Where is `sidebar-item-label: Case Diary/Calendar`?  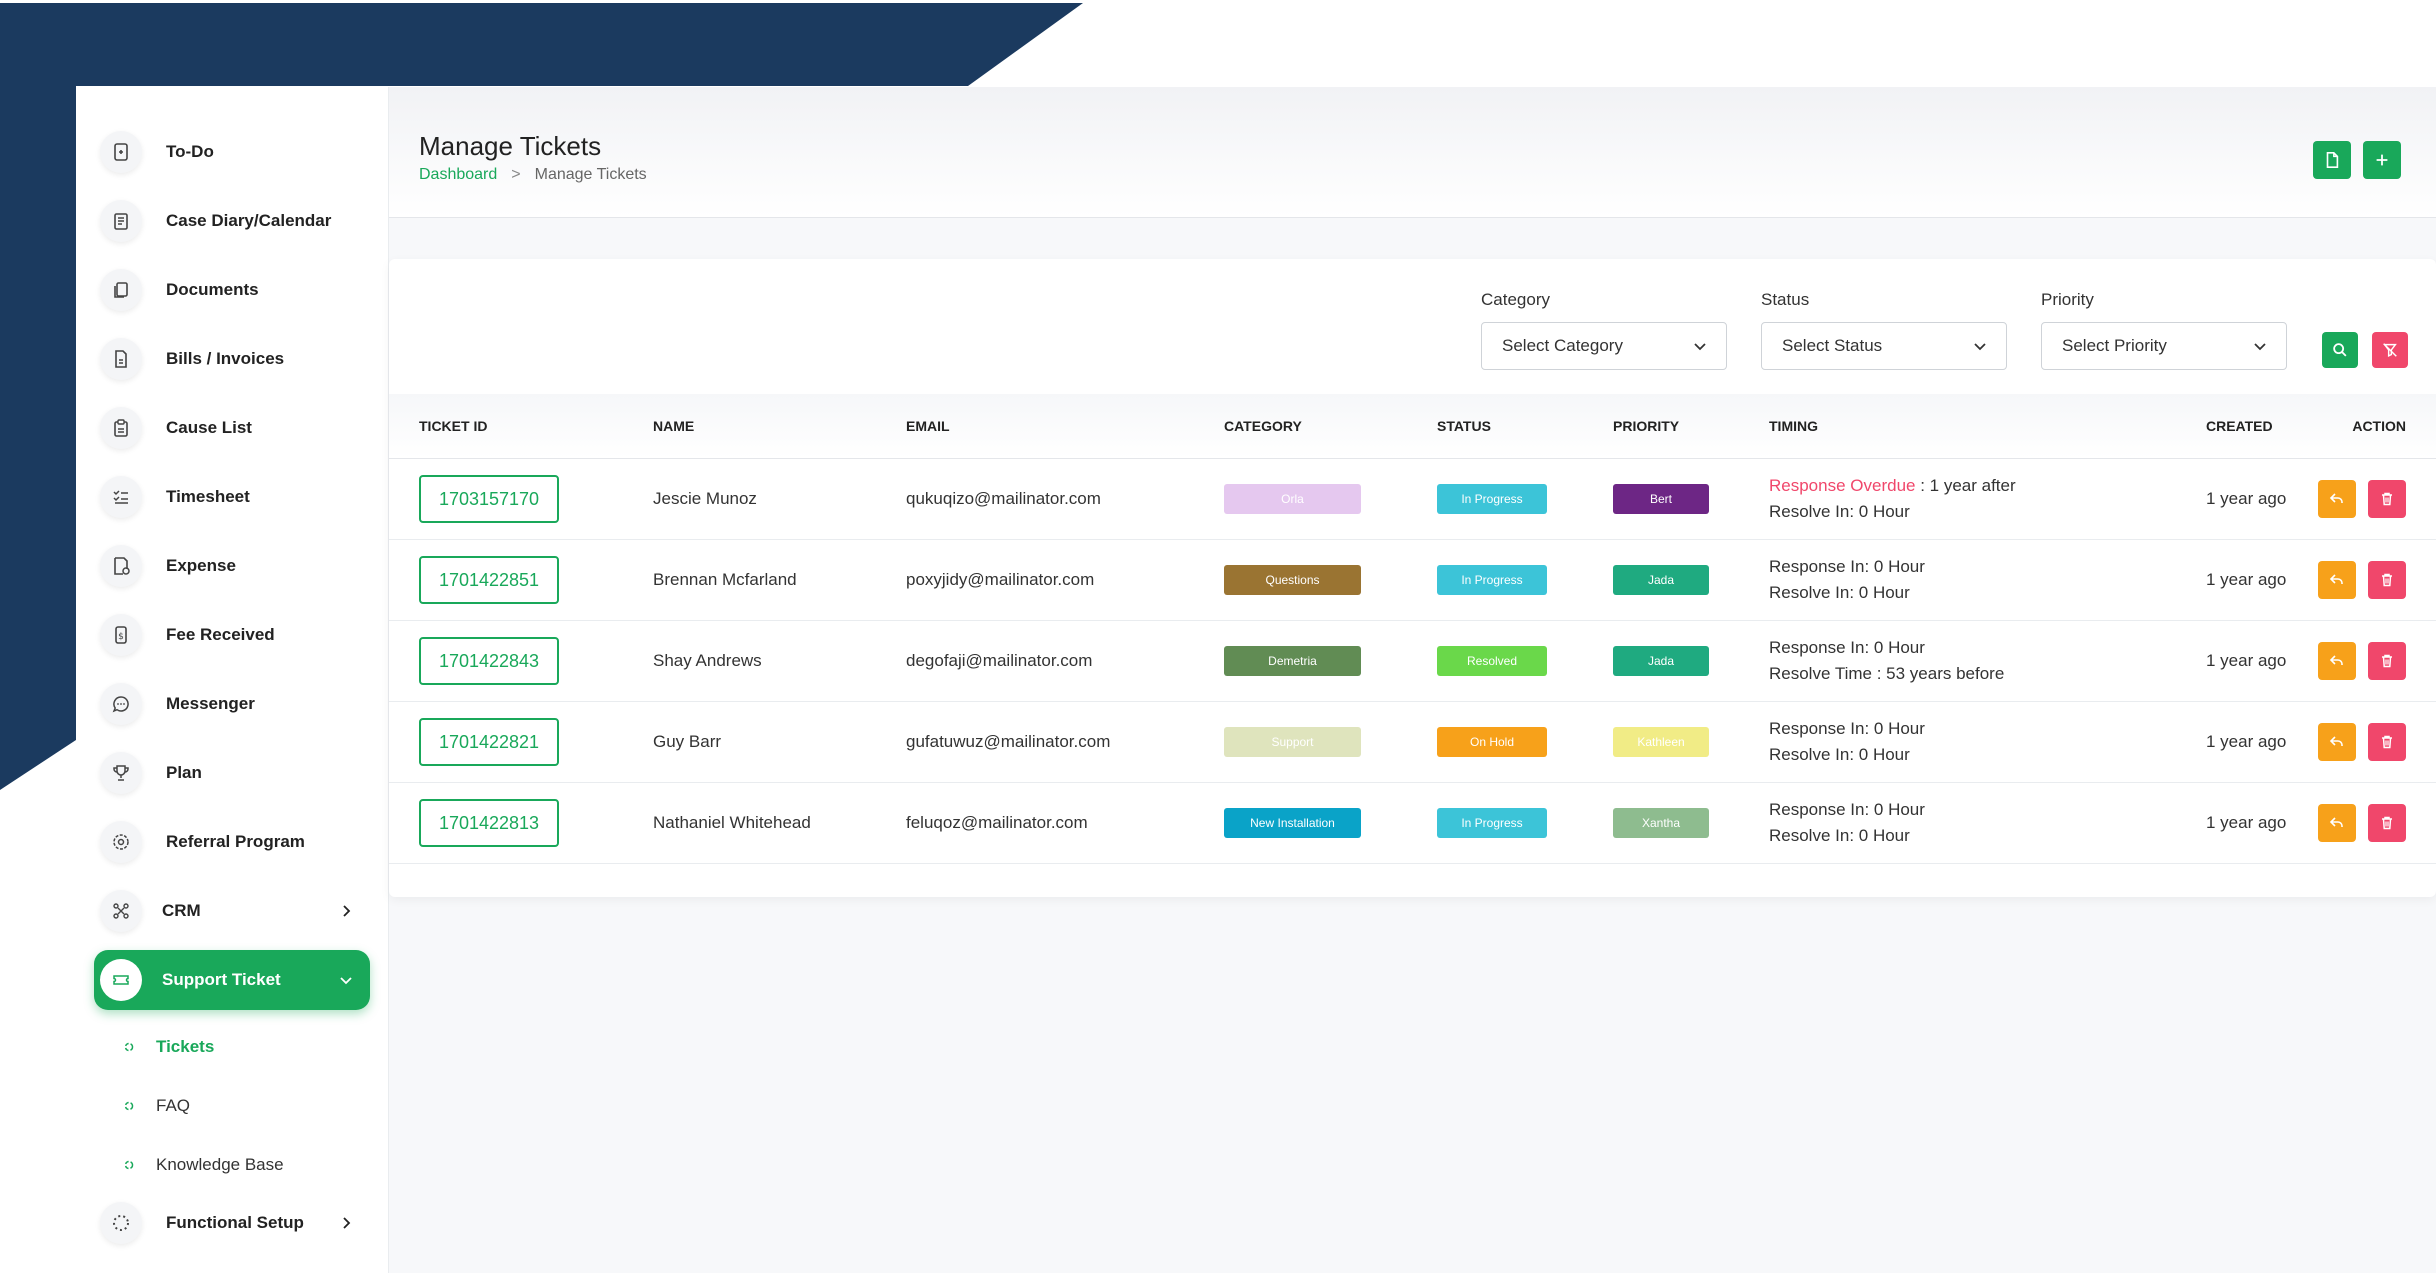
sidebar-item-label: Case Diary/Calendar is located at coordinates (249, 220).